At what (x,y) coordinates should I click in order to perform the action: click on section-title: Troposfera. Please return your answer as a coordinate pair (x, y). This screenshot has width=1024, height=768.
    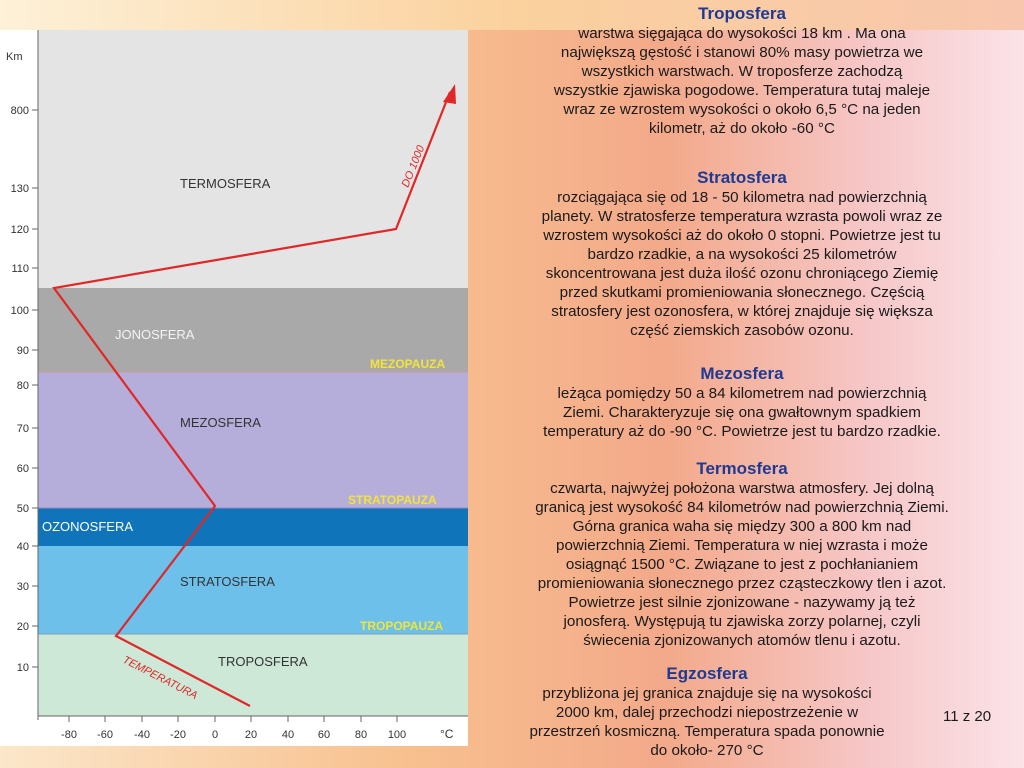
    Looking at the image, I should click on (742, 13).